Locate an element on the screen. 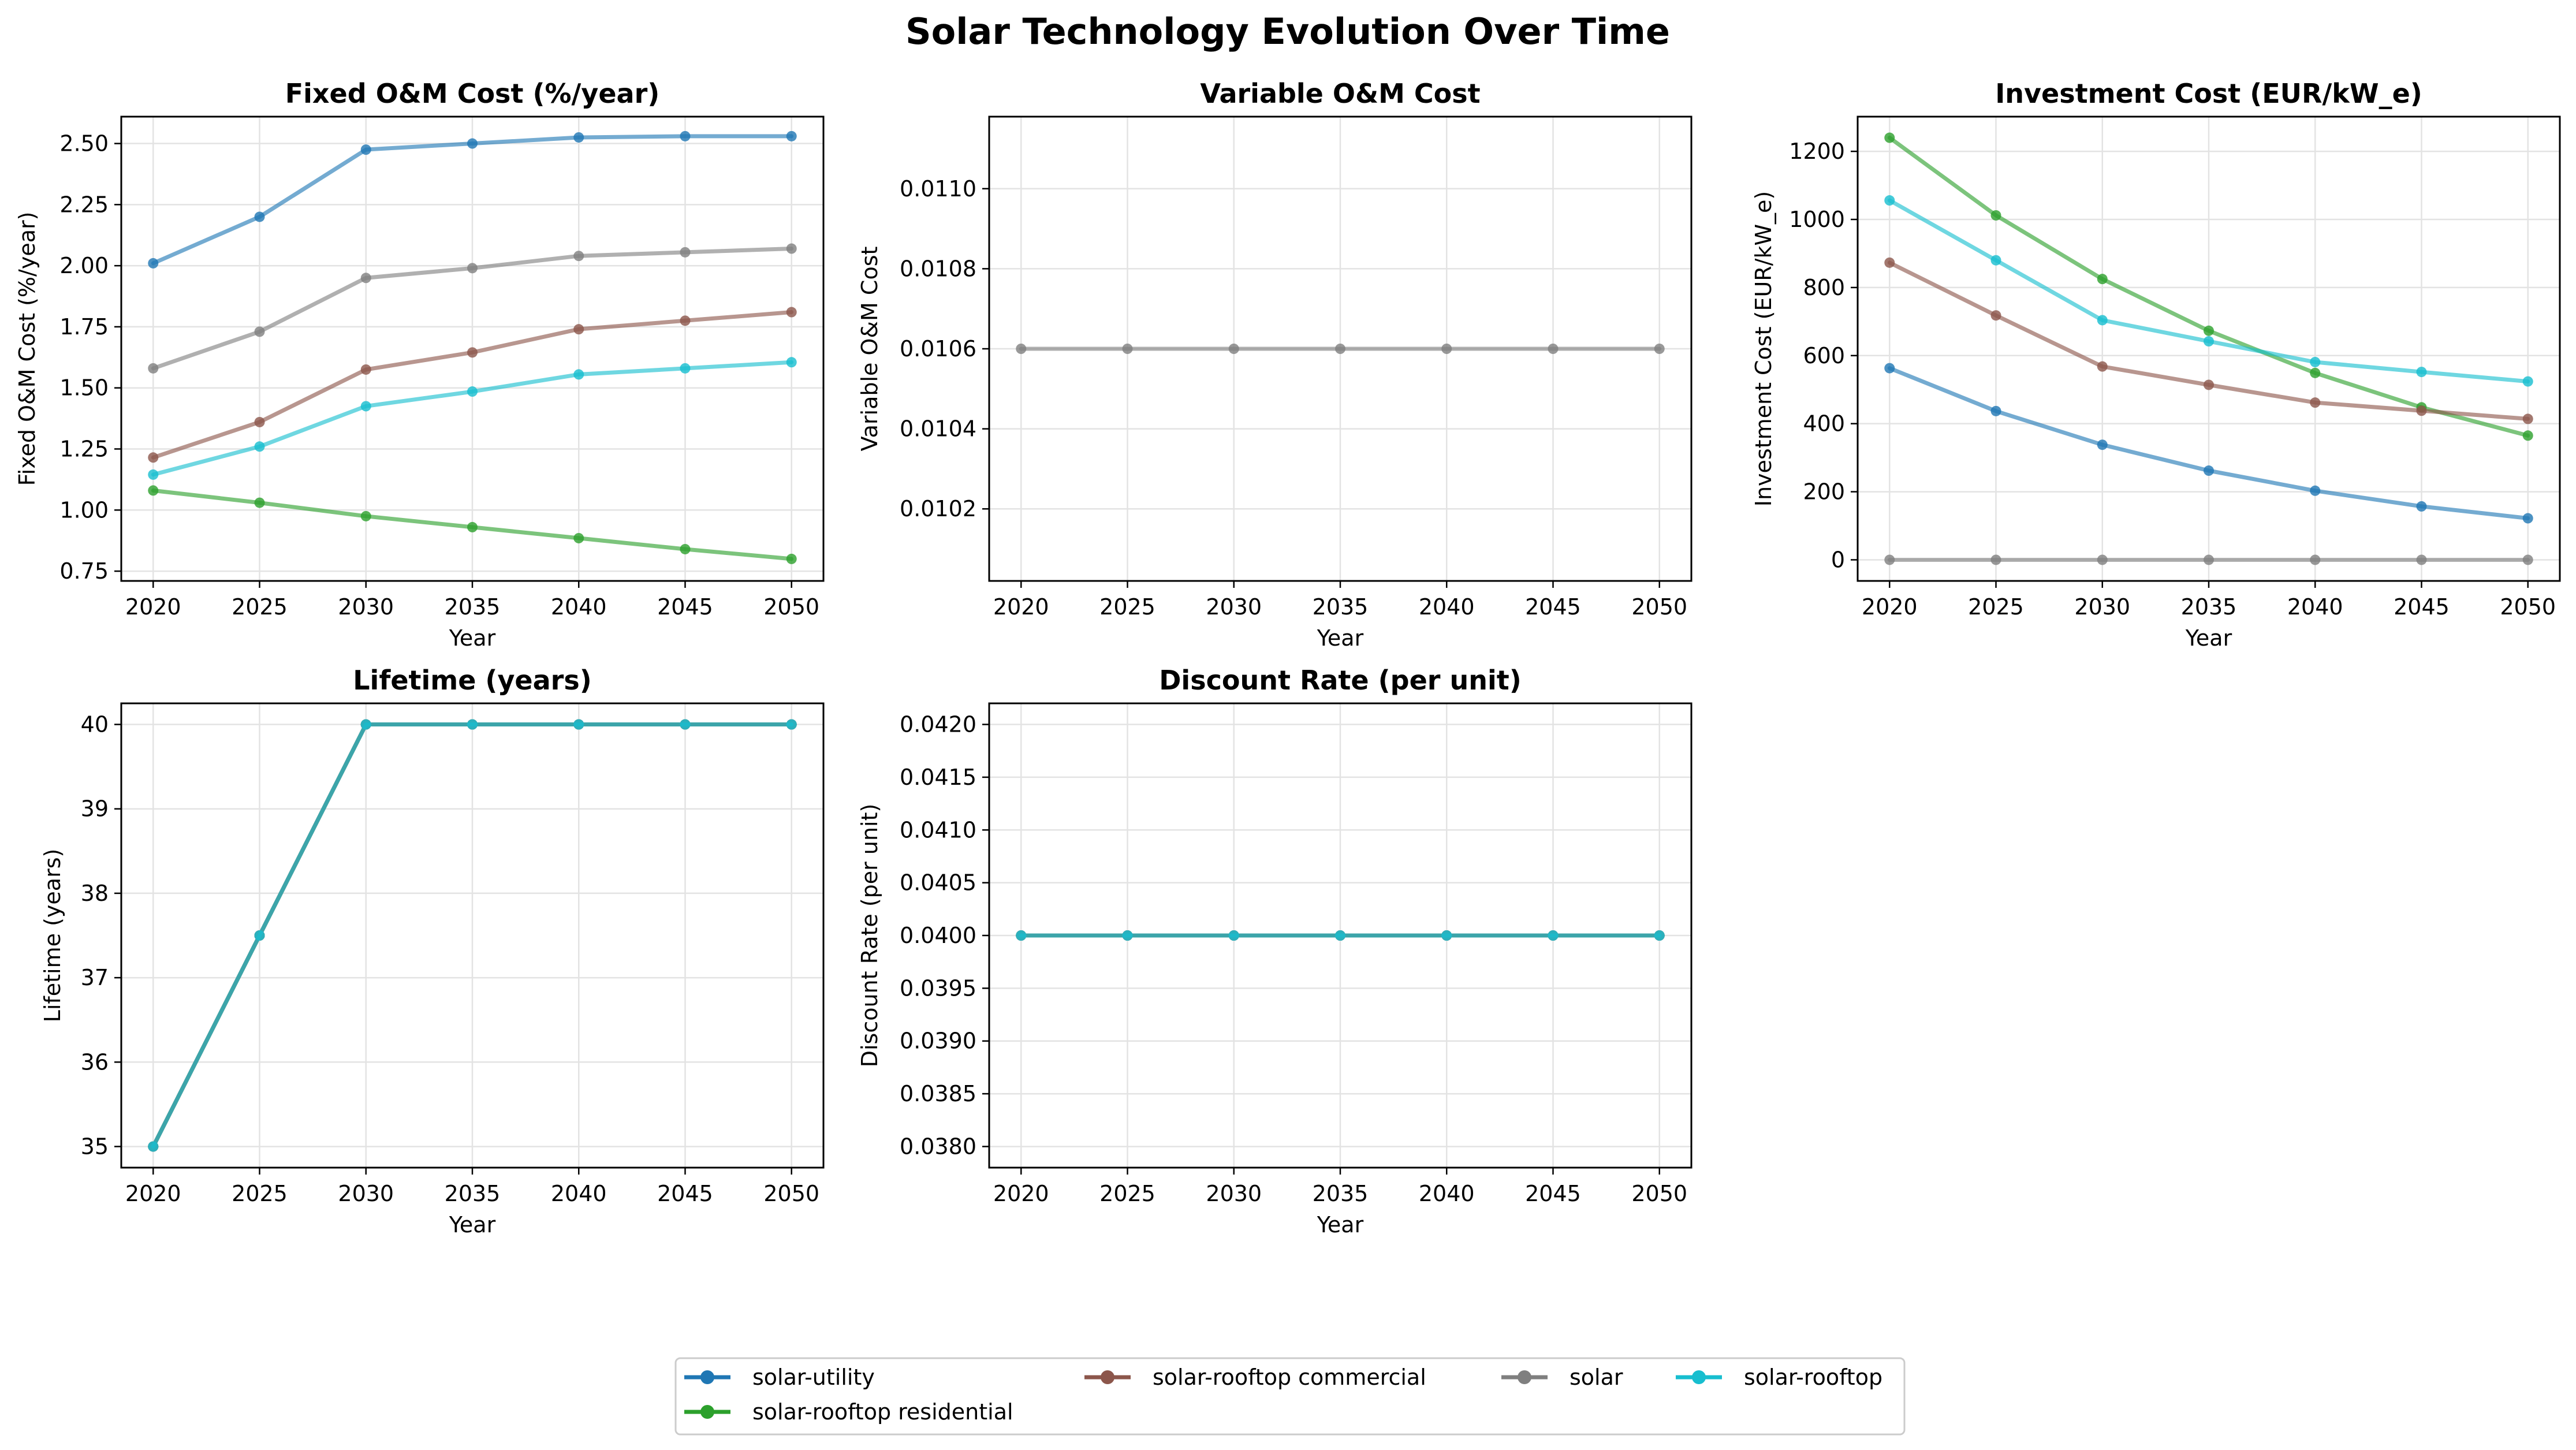  y-tick-label: 0.0400 is located at coordinates (938, 935).